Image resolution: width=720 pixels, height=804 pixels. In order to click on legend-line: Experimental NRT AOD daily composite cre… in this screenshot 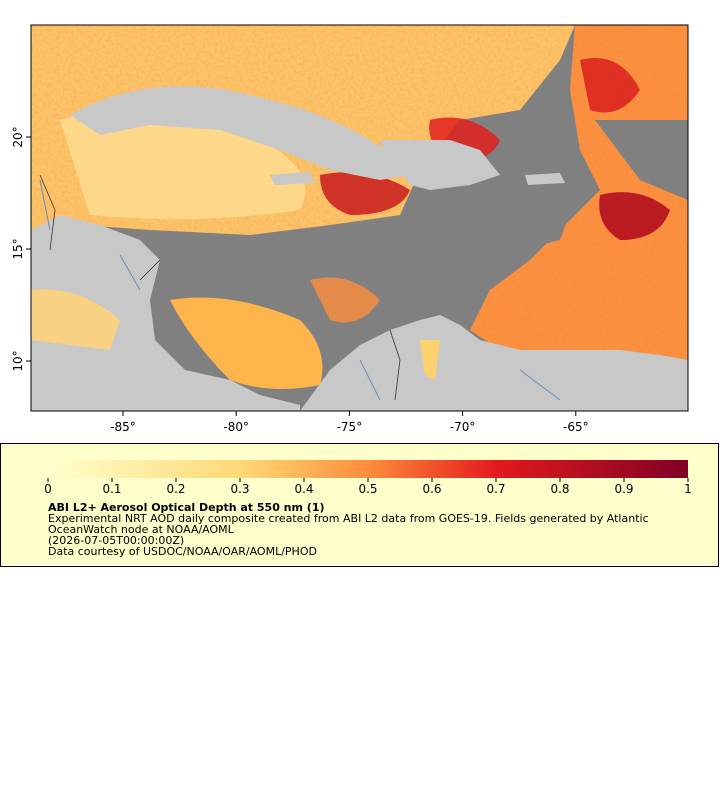, I will do `click(348, 518)`.